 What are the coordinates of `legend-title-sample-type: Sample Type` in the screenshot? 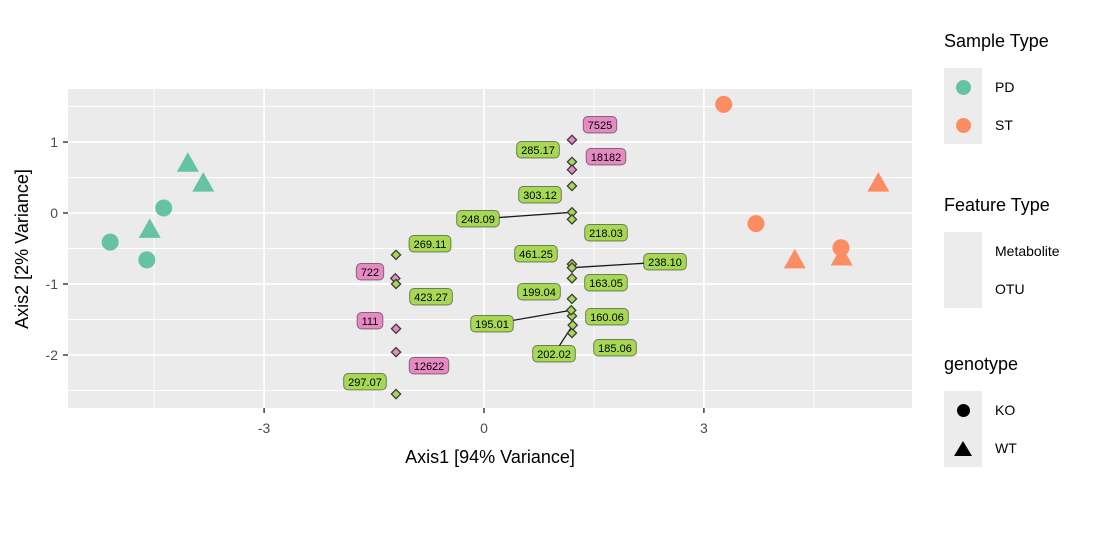 It's located at (996, 41).